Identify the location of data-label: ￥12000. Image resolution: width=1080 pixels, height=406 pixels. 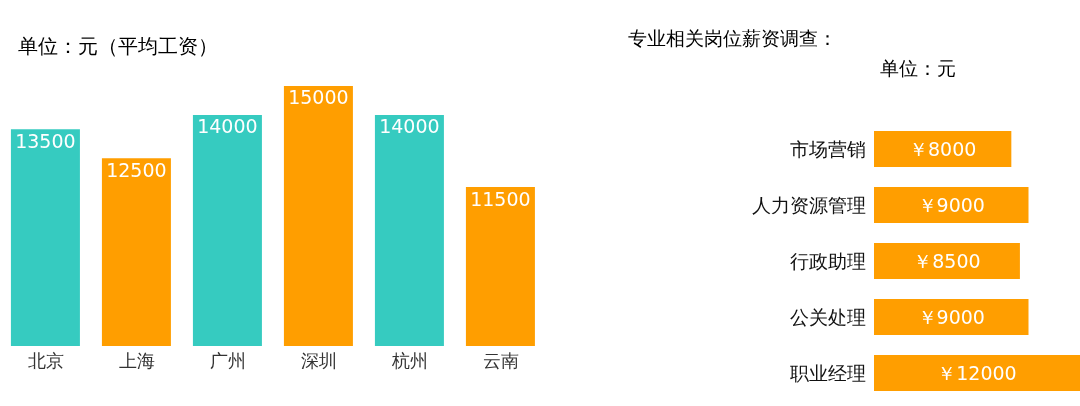
(977, 372).